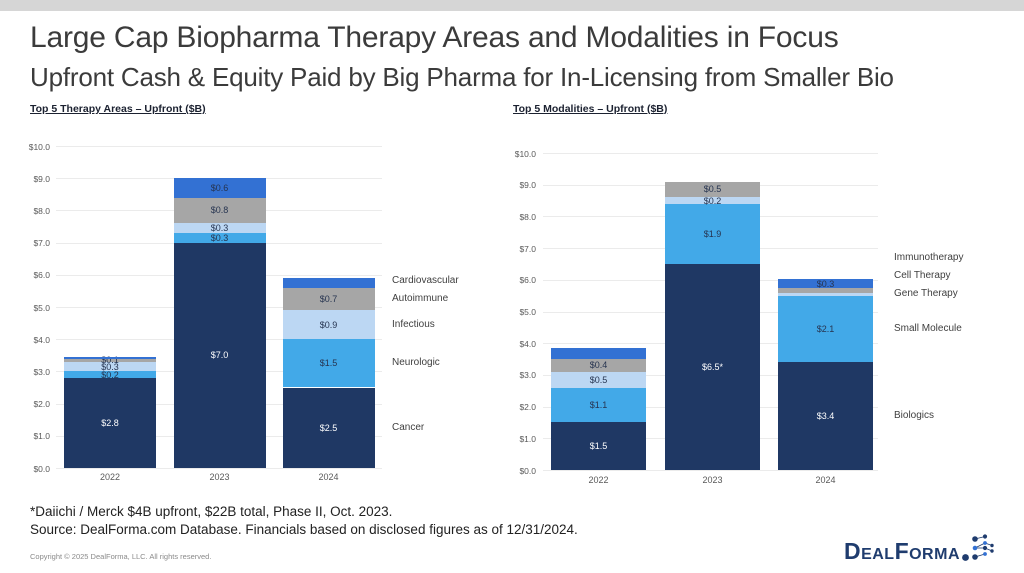  I want to click on bar-value-label: $0.7, so click(328, 298).